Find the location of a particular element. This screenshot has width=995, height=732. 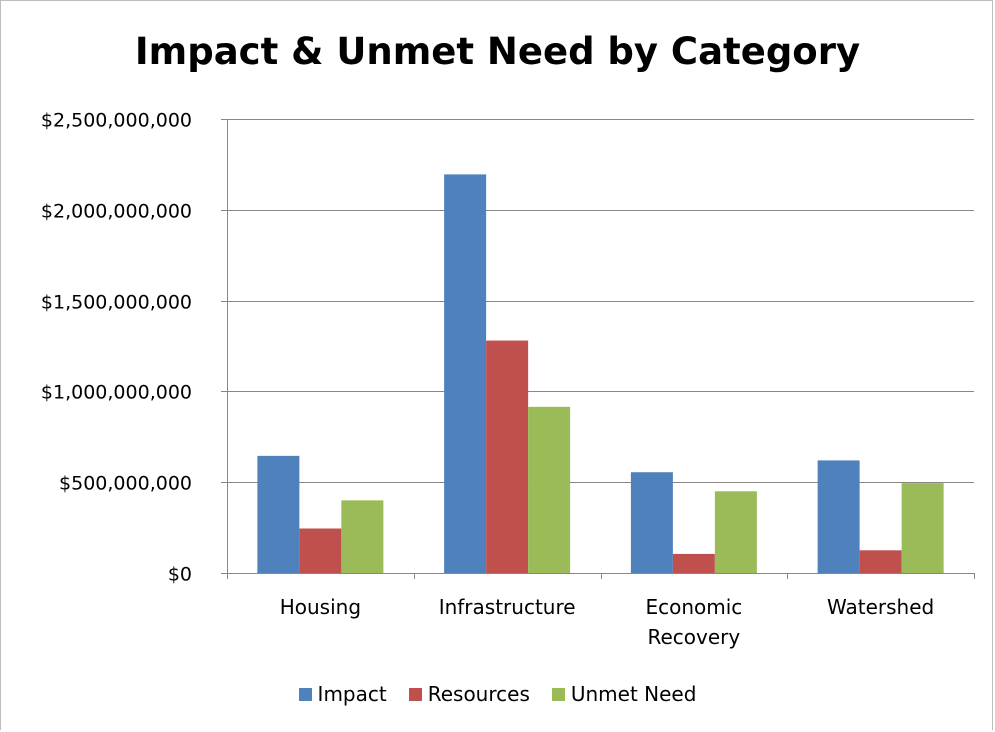

x-tick-label: Housing is located at coordinates (320, 607).